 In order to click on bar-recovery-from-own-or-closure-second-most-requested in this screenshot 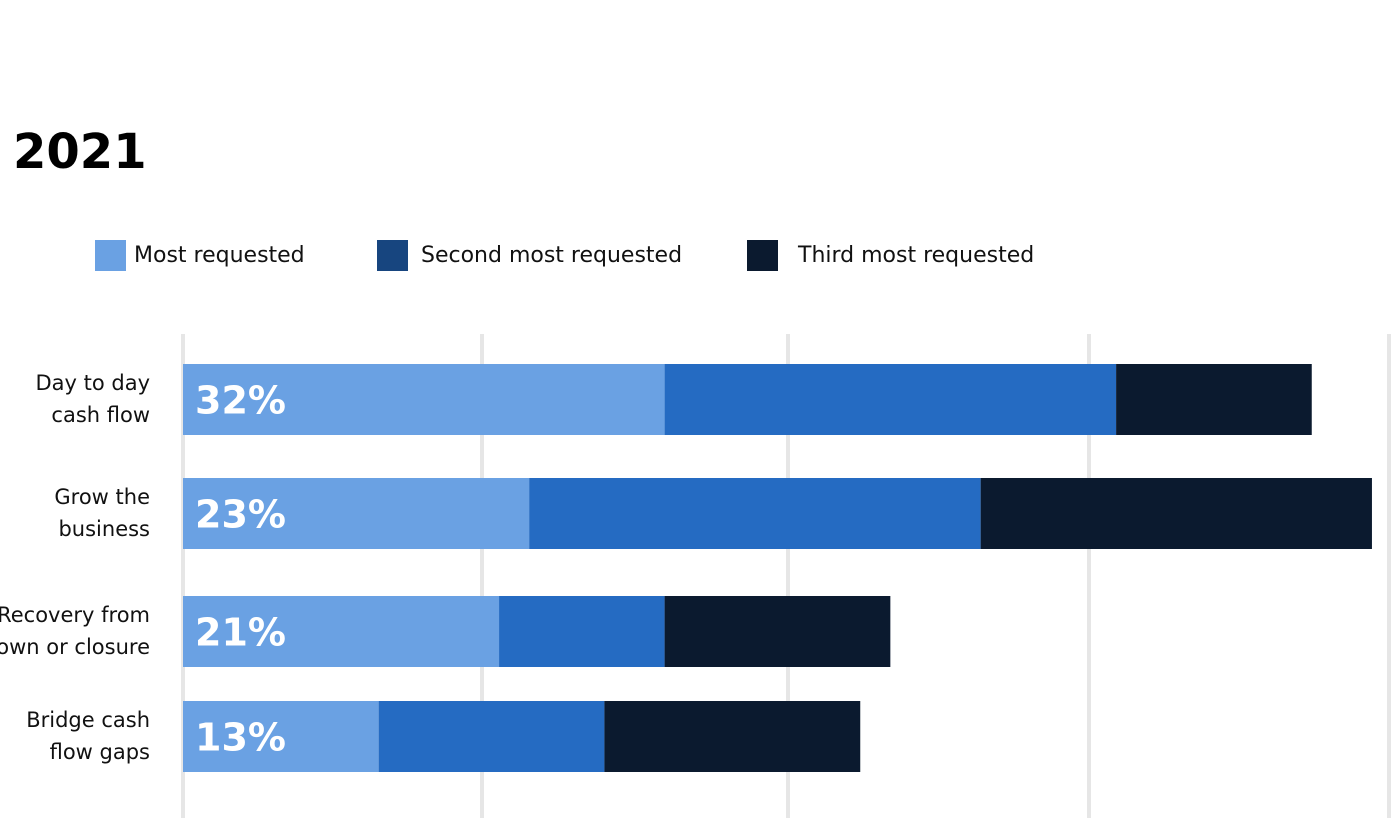, I will do `click(582, 631)`.